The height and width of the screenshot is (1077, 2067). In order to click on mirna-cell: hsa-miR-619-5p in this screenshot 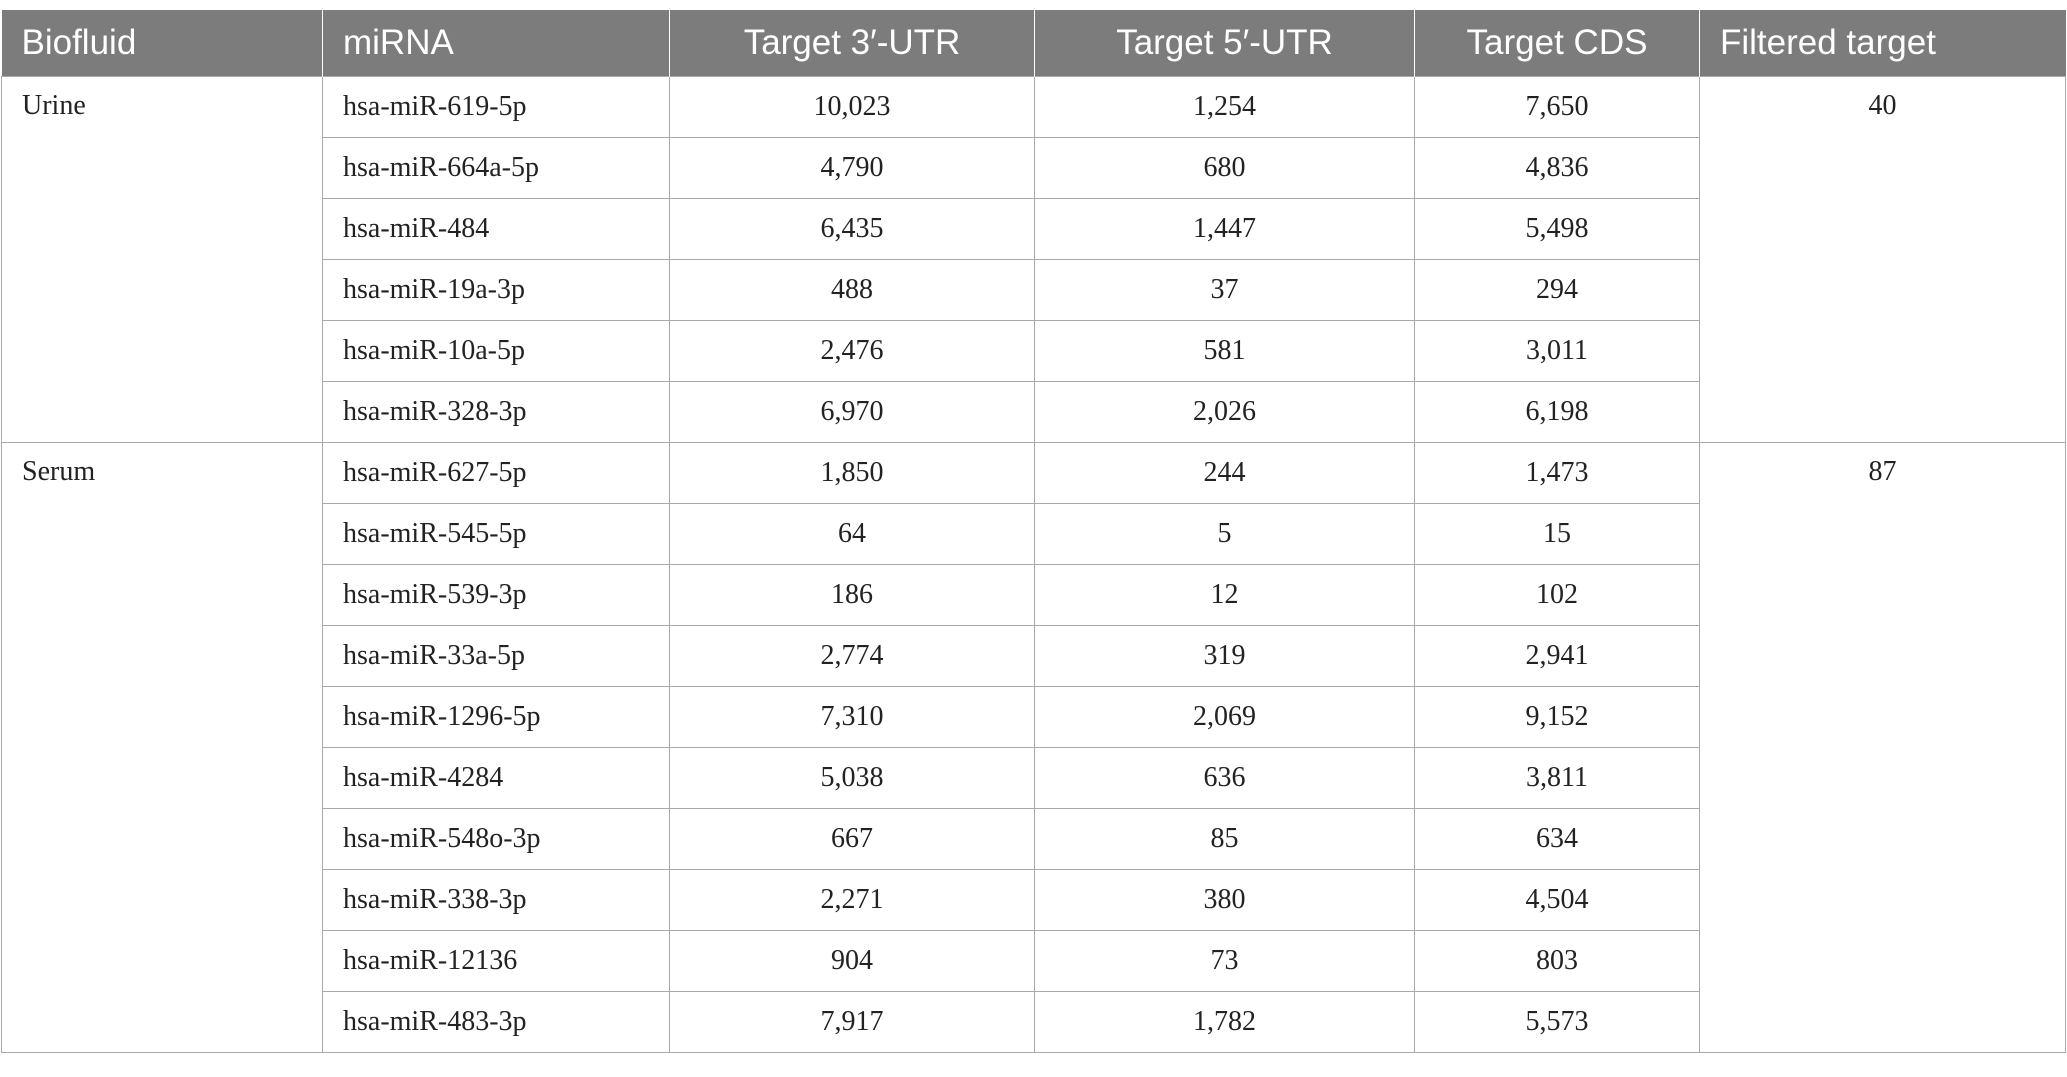, I will do `click(496, 107)`.